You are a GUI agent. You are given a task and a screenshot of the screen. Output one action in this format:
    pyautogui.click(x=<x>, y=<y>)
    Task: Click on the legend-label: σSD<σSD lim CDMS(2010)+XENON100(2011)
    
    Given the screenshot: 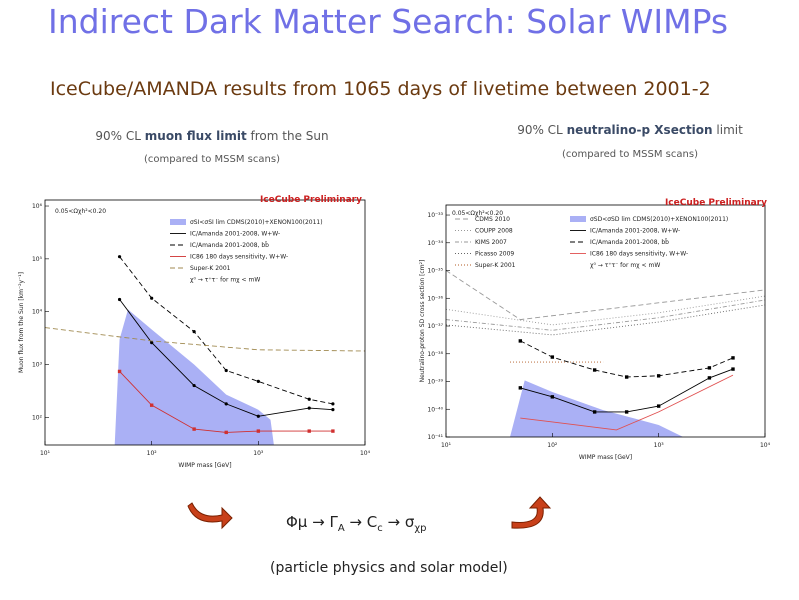 What is the action you would take?
    pyautogui.click(x=659, y=219)
    